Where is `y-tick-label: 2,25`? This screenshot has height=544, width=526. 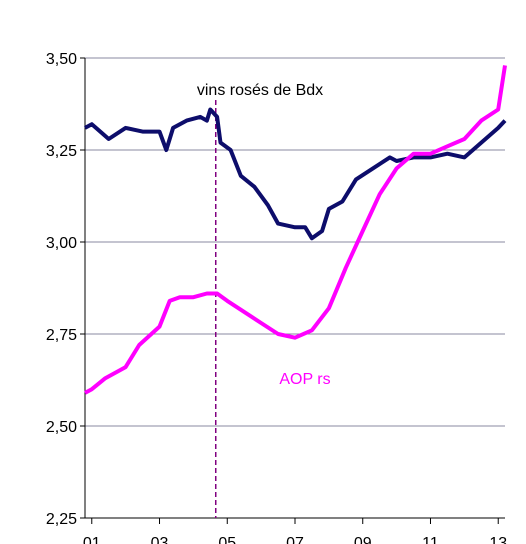 y-tick-label: 2,25 is located at coordinates (61, 519).